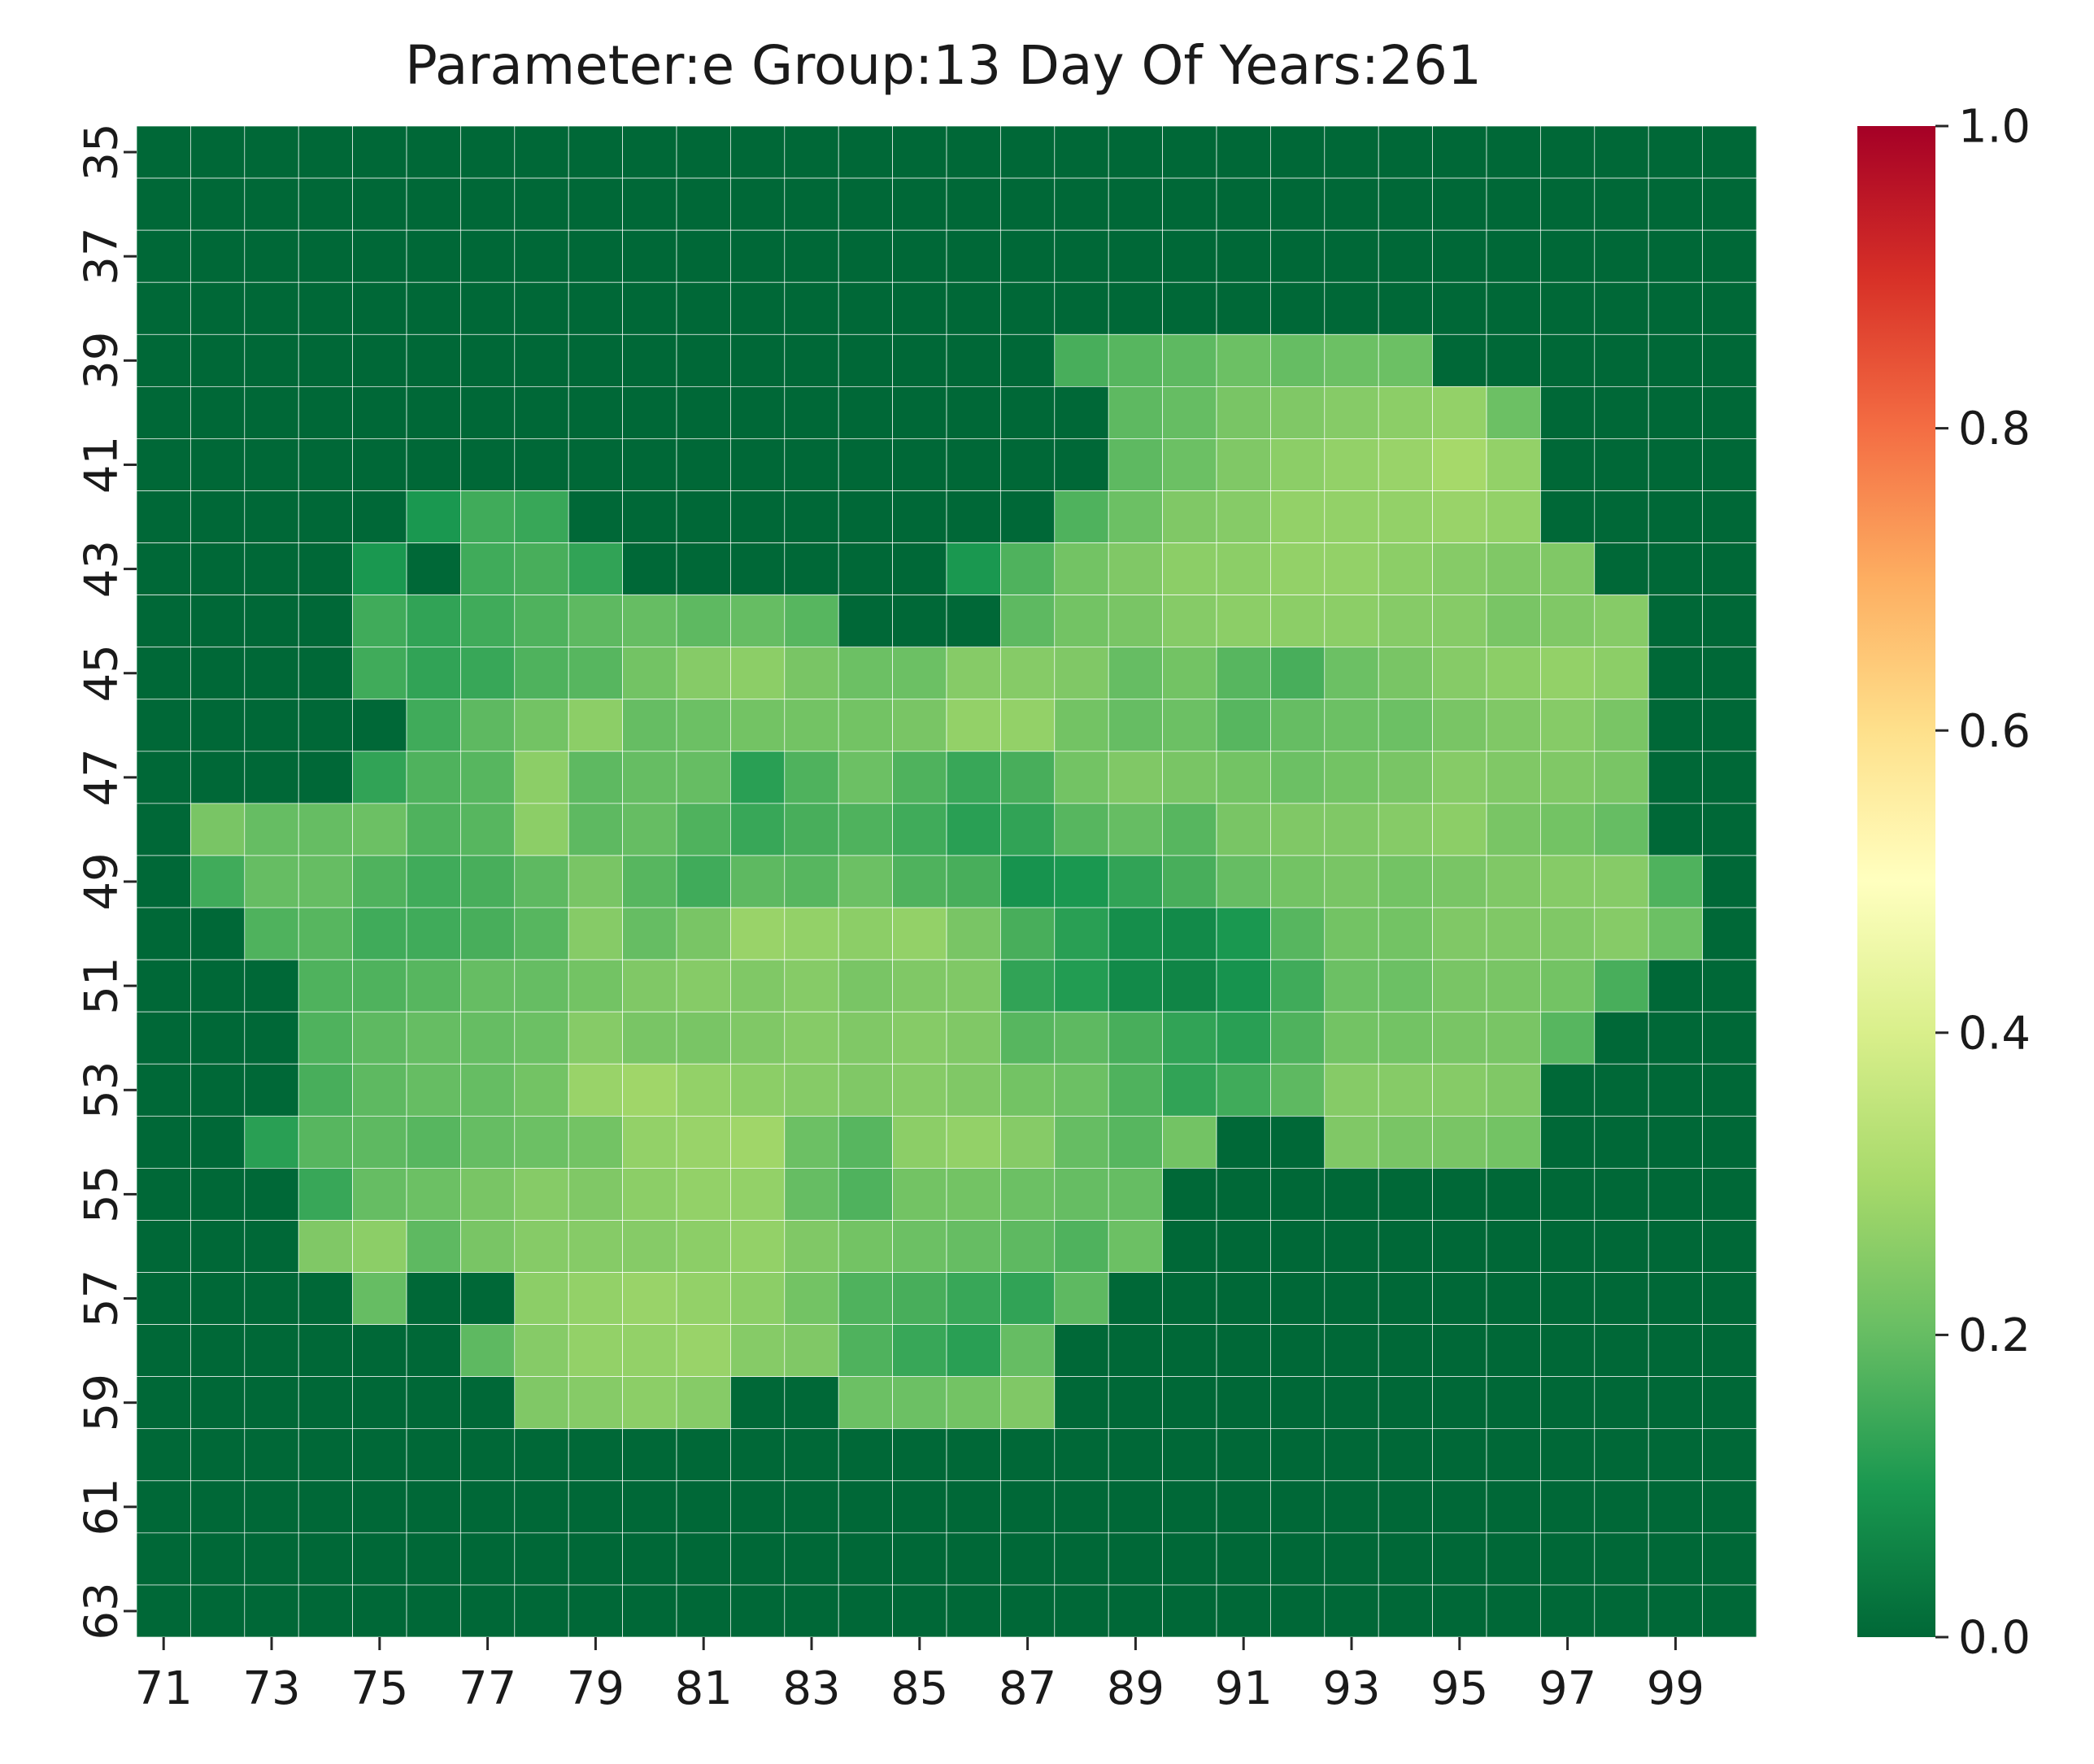 This screenshot has height=1764, width=2094. Describe the element at coordinates (943, 65) in the screenshot. I see `chart-title: Parameter:e Group:13 Day Of Years:261` at that location.